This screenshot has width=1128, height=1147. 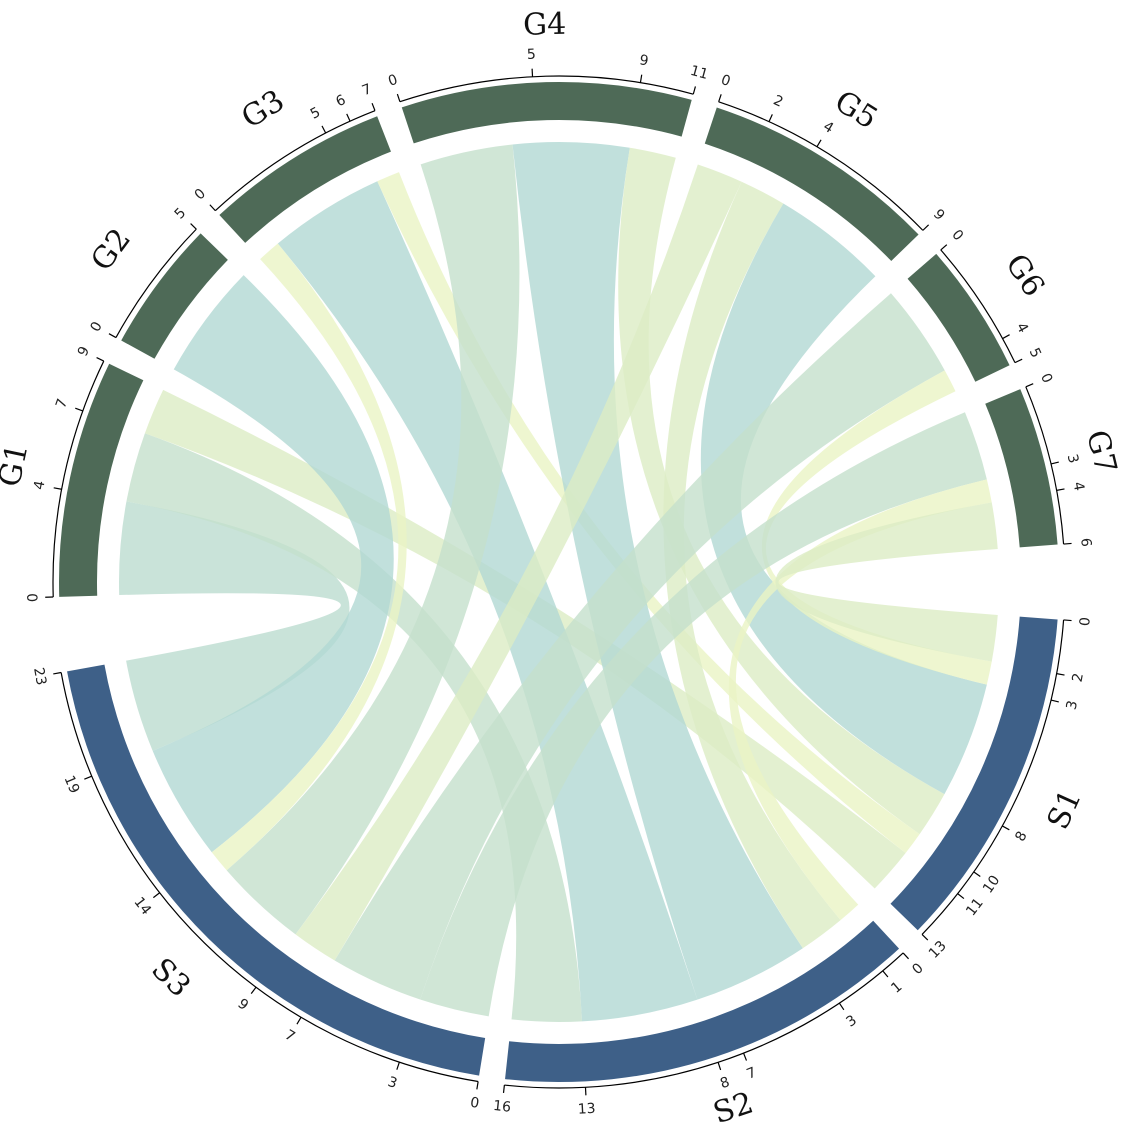 I want to click on tick-label: 1, so click(x=896, y=988).